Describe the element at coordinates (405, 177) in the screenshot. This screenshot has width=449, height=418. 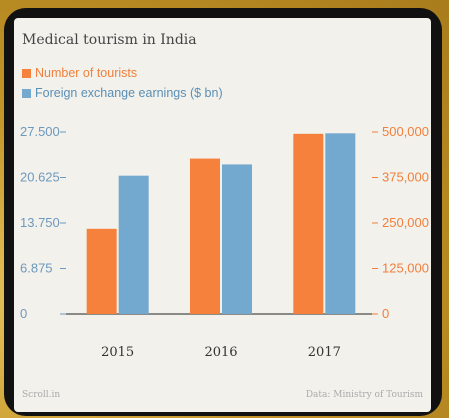
I see `y-right-tick-label: 375,000` at that location.